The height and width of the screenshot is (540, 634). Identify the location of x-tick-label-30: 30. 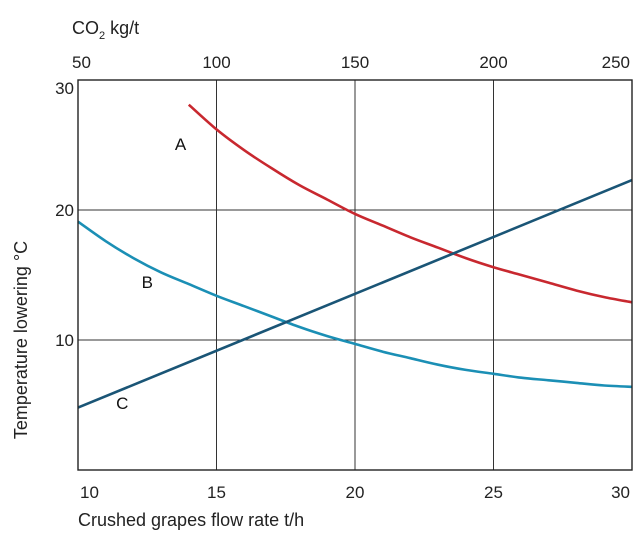
(620, 492).